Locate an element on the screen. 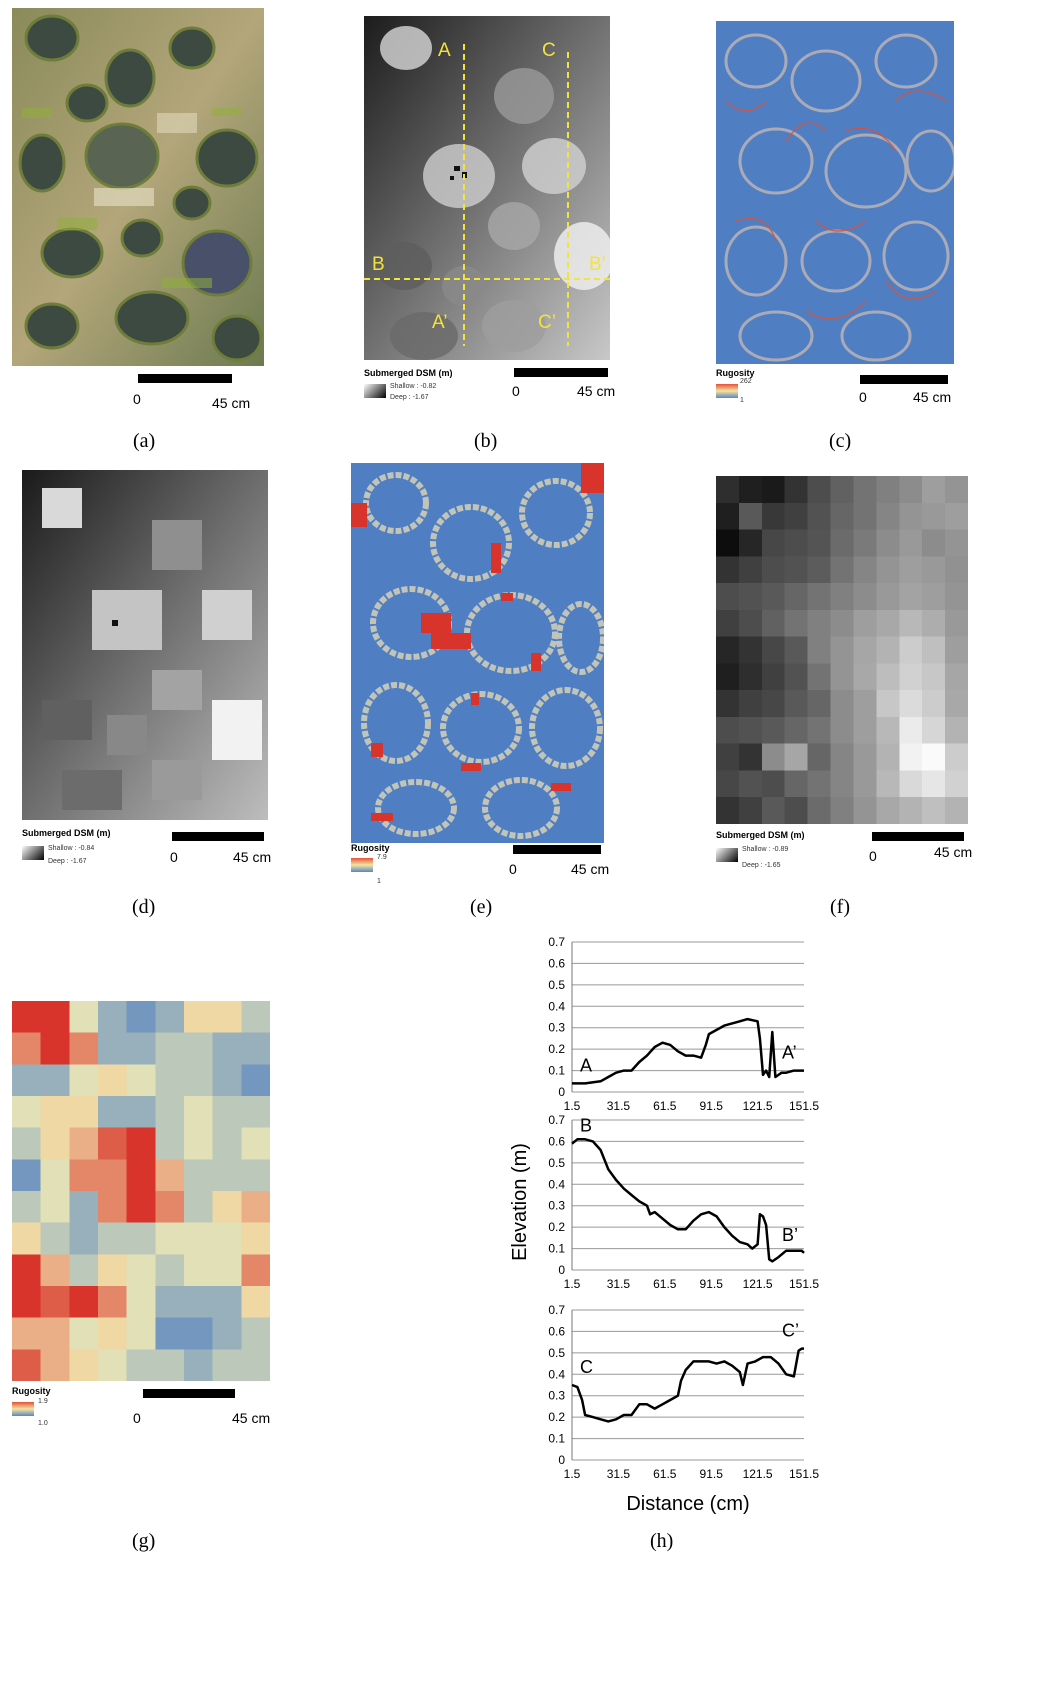  transect-label-a: A is located at coordinates (444, 50).